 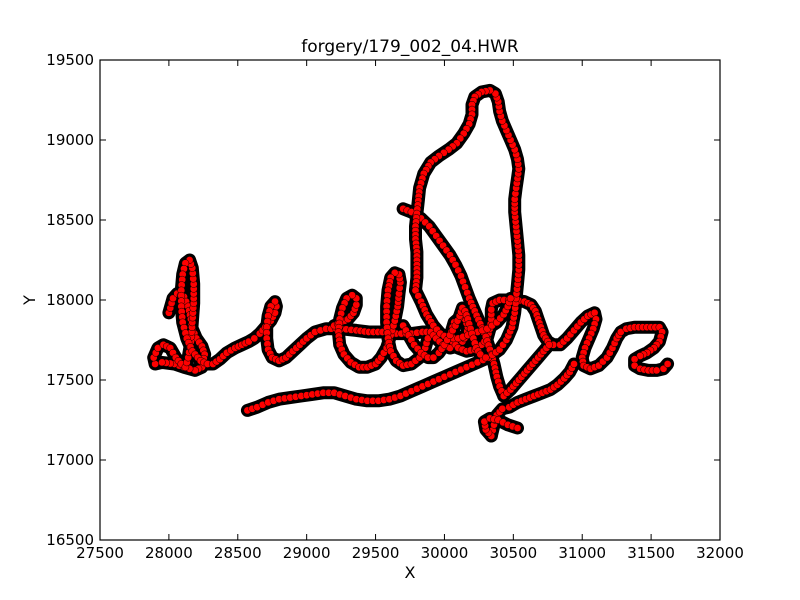 What do you see at coordinates (70, 460) in the screenshot?
I see `y-tick-label: 17000` at bounding box center [70, 460].